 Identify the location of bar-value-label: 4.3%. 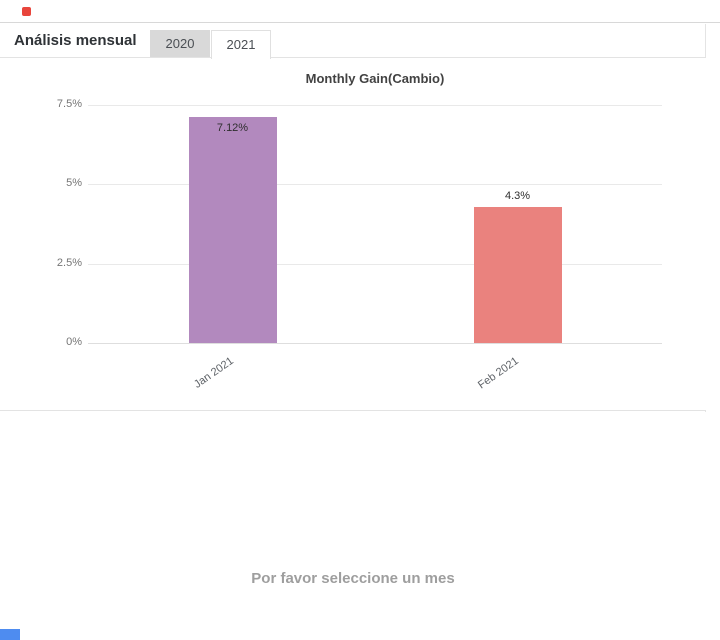
(517, 195).